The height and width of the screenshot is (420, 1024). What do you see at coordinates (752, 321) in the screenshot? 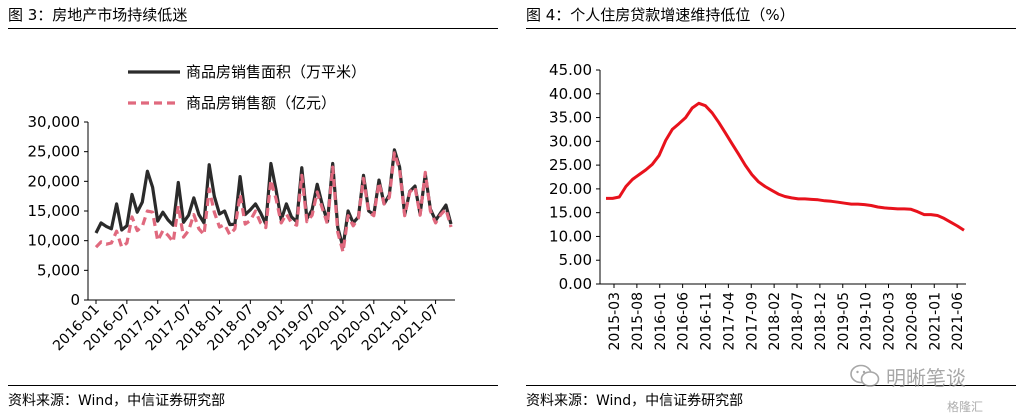
I see `x-tick-label: 2017-09` at bounding box center [752, 321].